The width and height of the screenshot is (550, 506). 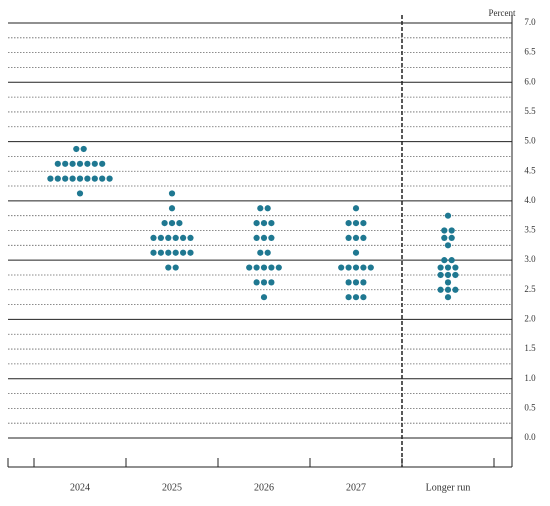 What do you see at coordinates (530, 22) in the screenshot?
I see `y-tick-label: 7.0` at bounding box center [530, 22].